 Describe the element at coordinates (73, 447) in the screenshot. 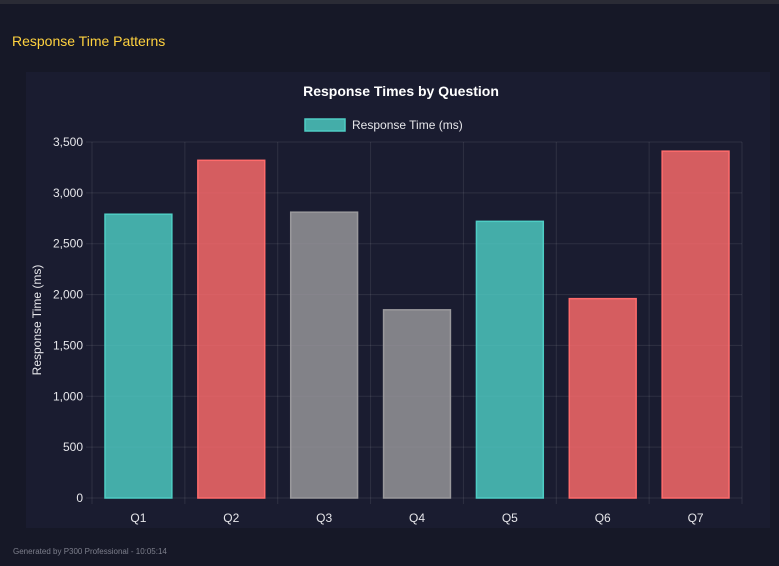

I see `y-tick-label: 500` at that location.